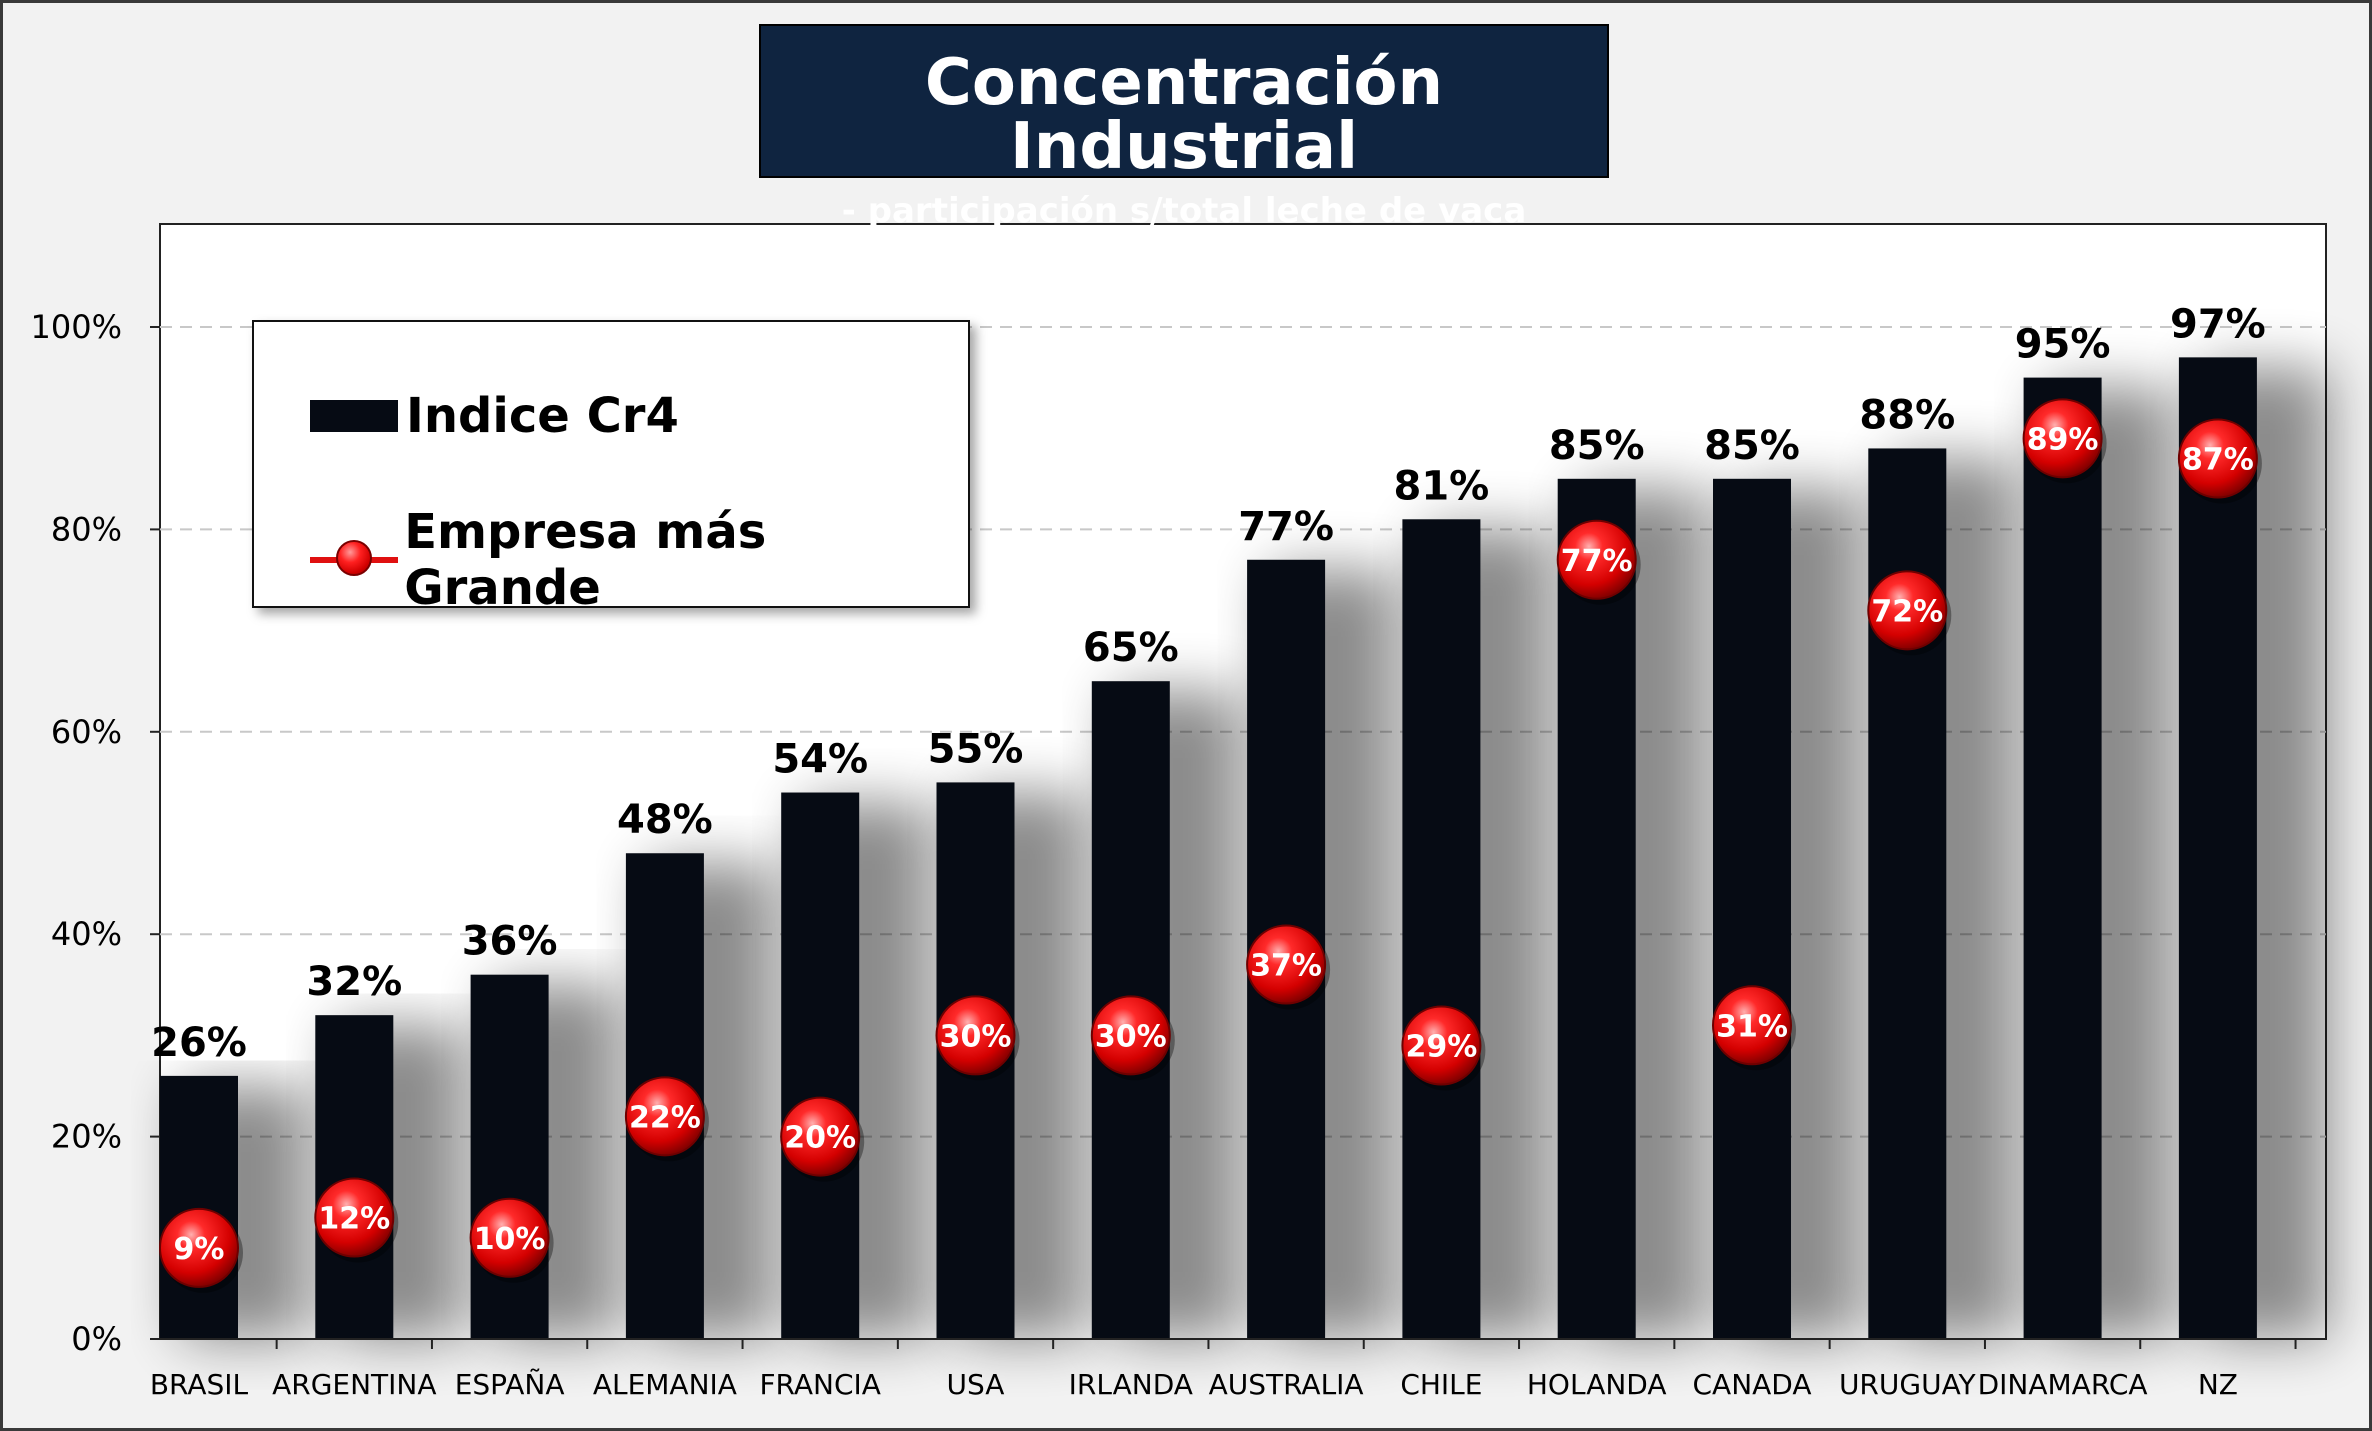 The width and height of the screenshot is (2372, 1431). Describe the element at coordinates (542, 416) in the screenshot. I see `legend-label-cr4: Indice Cr4` at that location.